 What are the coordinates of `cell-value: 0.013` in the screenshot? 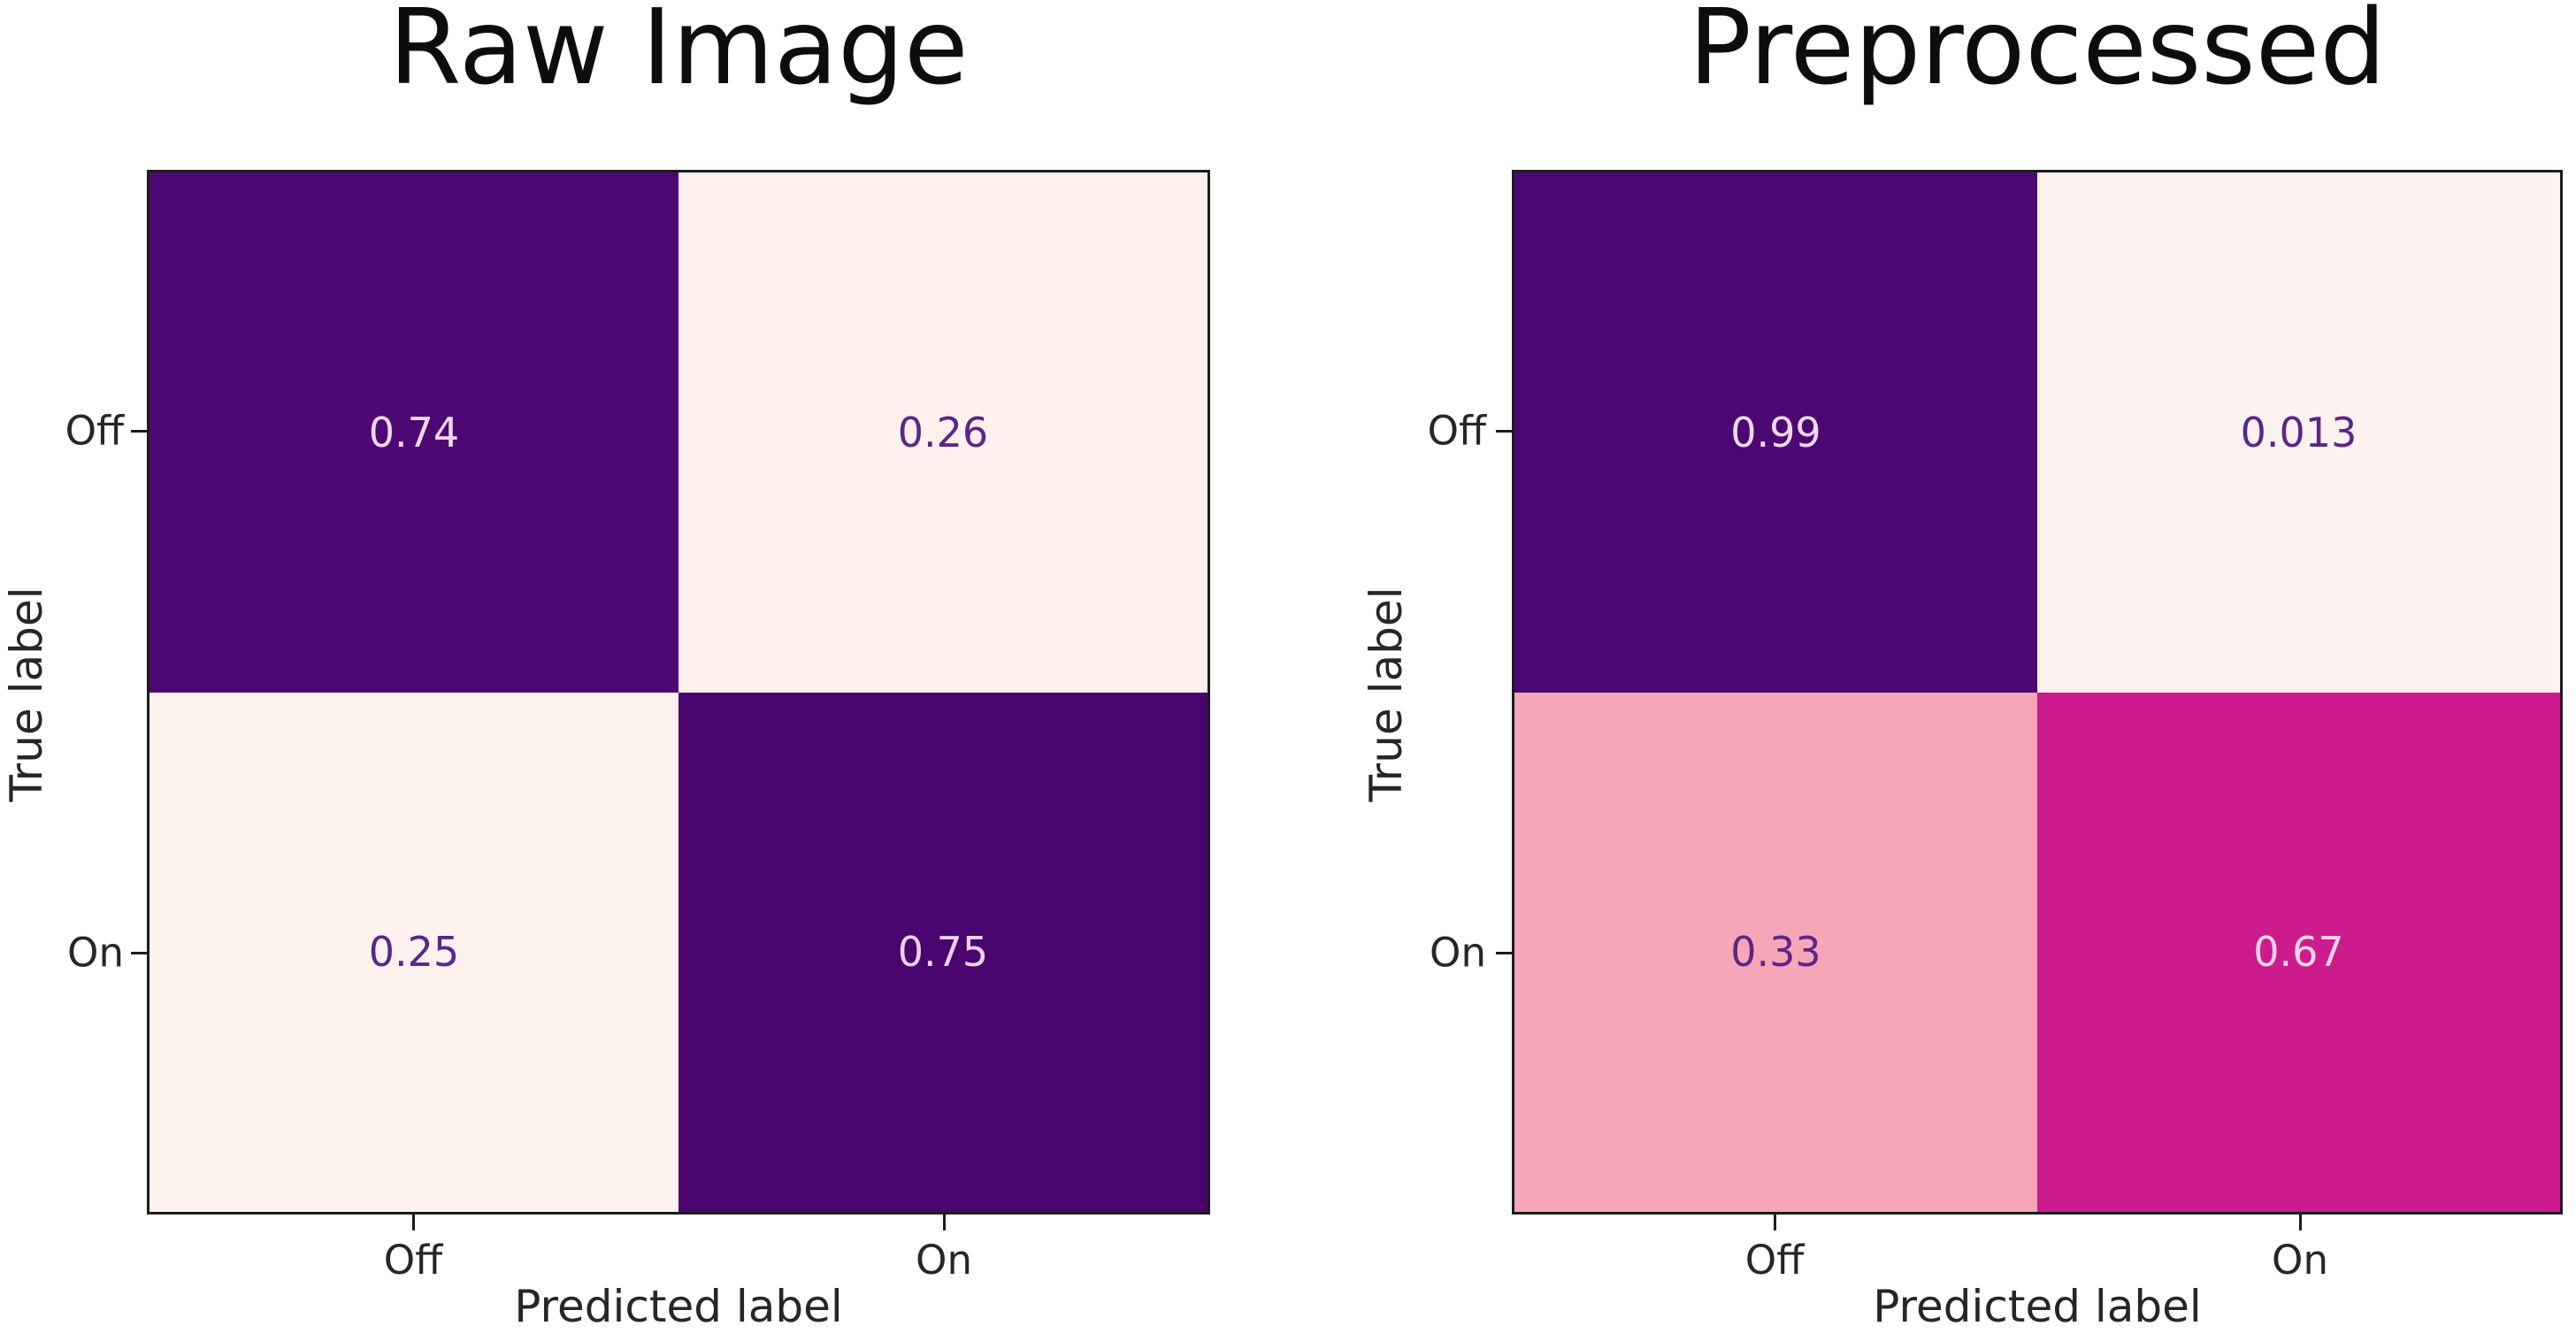 It's located at (2299, 432).